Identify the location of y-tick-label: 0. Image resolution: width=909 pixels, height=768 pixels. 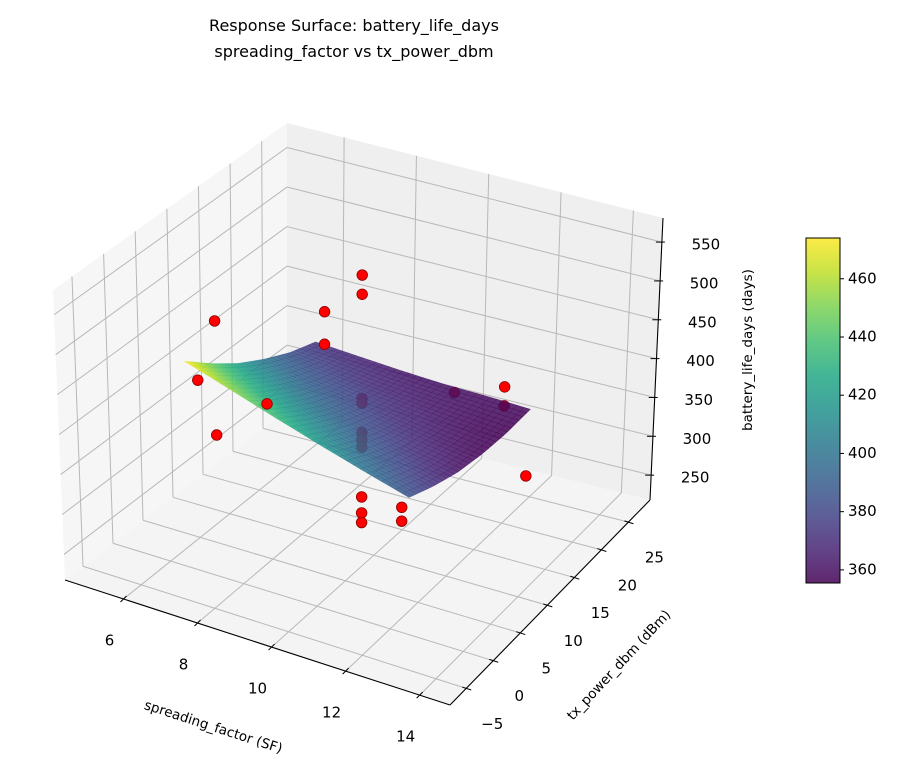
(519, 696).